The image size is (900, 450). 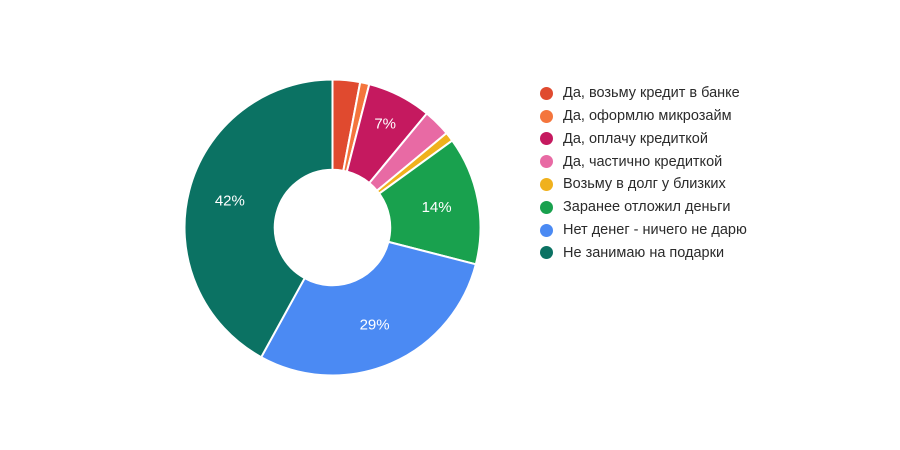 What do you see at coordinates (375, 324) in the screenshot?
I see `slice-label-6: 29%` at bounding box center [375, 324].